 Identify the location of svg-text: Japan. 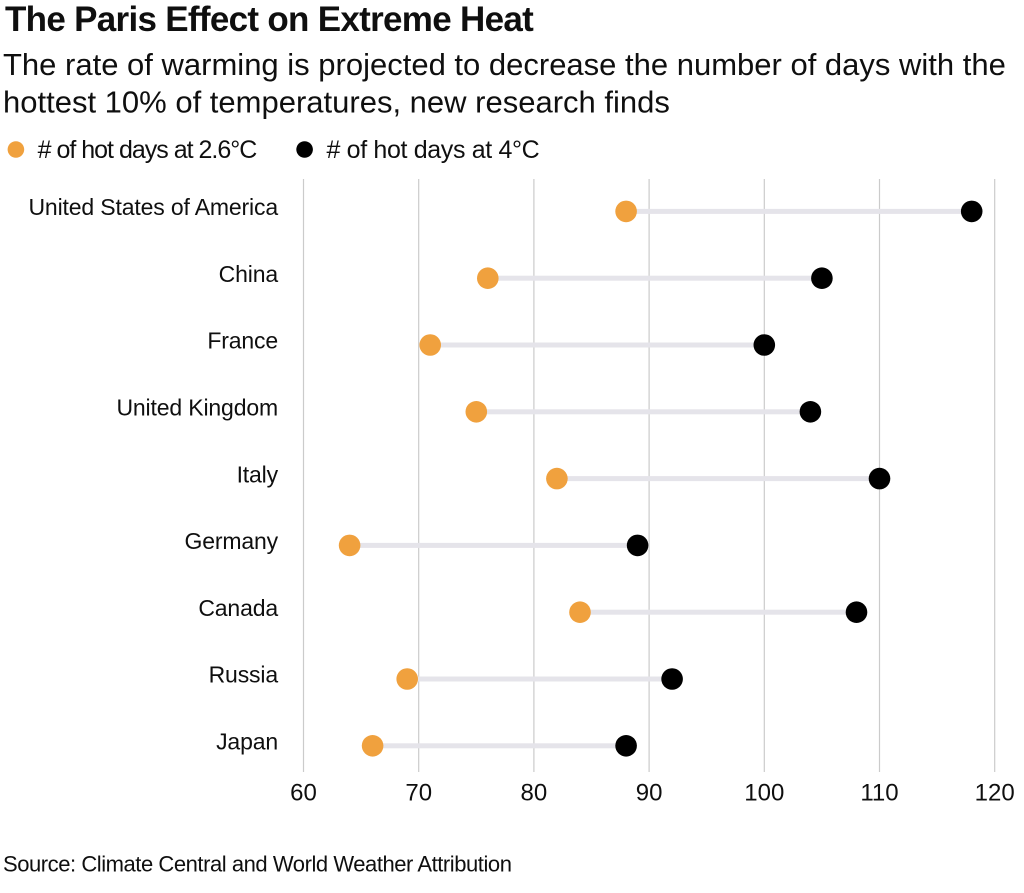
(247, 742).